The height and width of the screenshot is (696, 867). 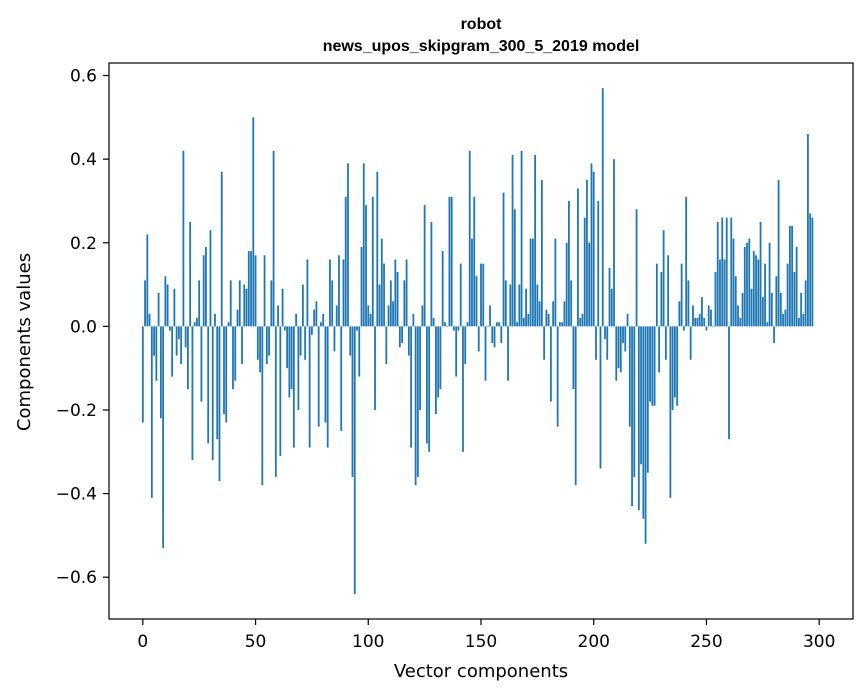 I want to click on y-tick-label: −0.4, so click(x=76, y=495).